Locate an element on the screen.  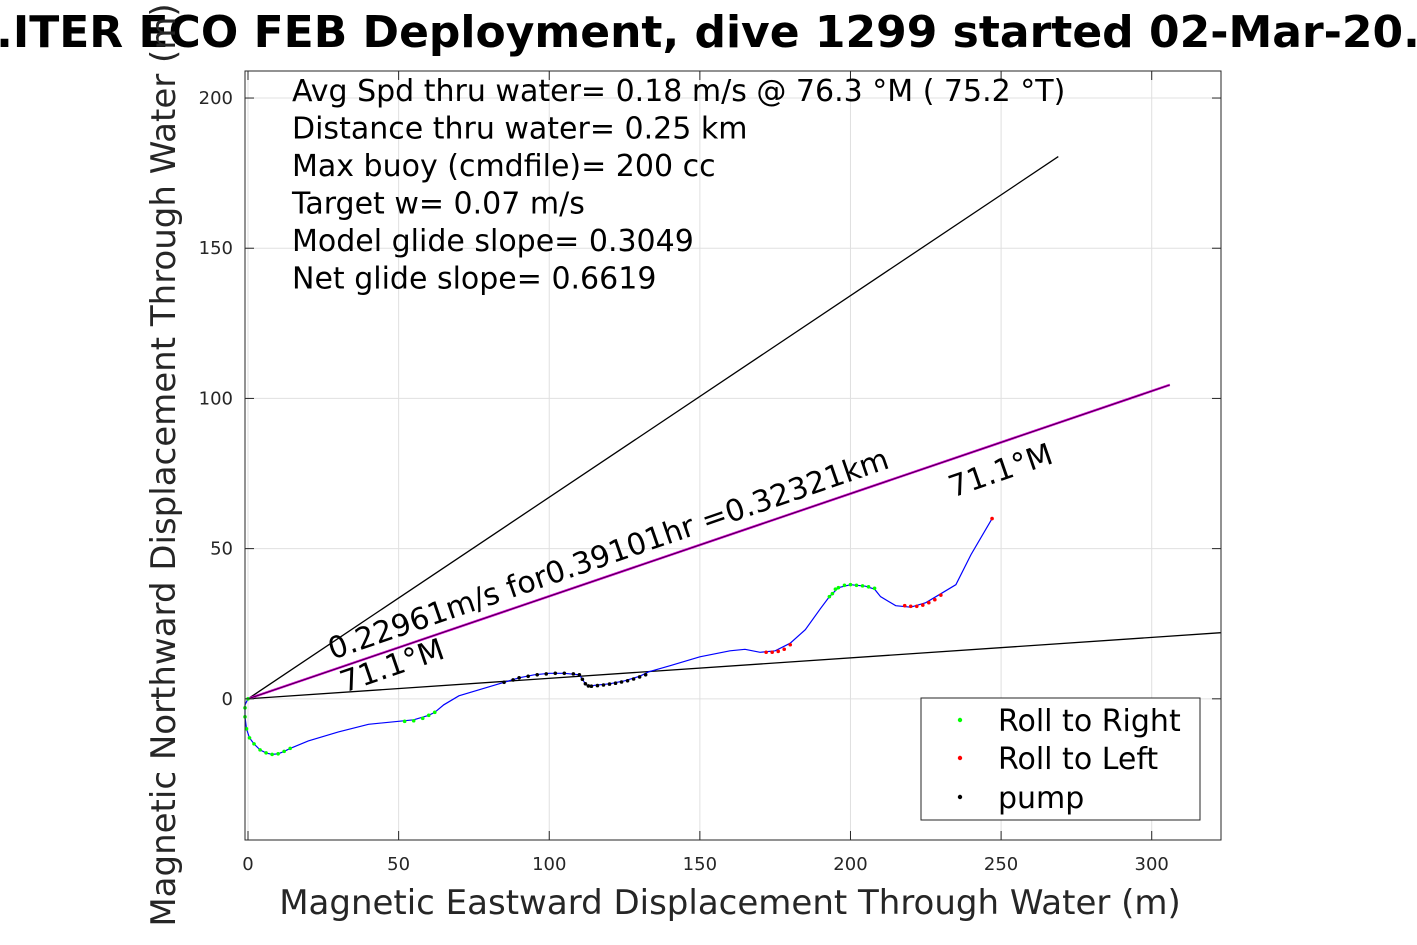
x-tick-labels: 0 50 100 150 200 250 300 is located at coordinates (705, 864).